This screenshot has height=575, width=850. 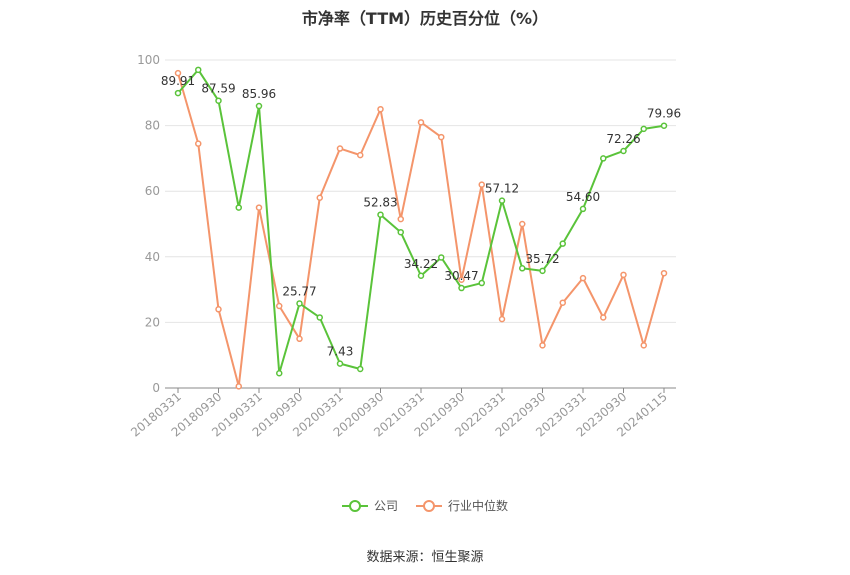 What do you see at coordinates (425, 18) in the screenshot?
I see `chart-title: 市净率（TTM）历史百分位（%）` at bounding box center [425, 18].